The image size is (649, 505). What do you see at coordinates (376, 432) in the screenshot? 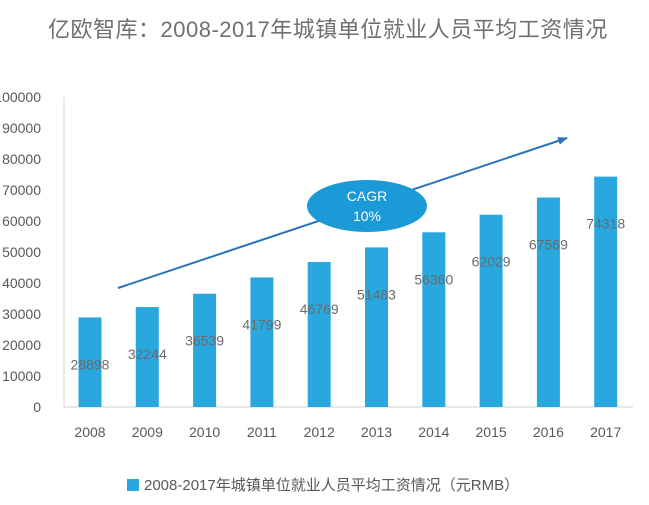
I see `x-tick-label: 2013` at bounding box center [376, 432].